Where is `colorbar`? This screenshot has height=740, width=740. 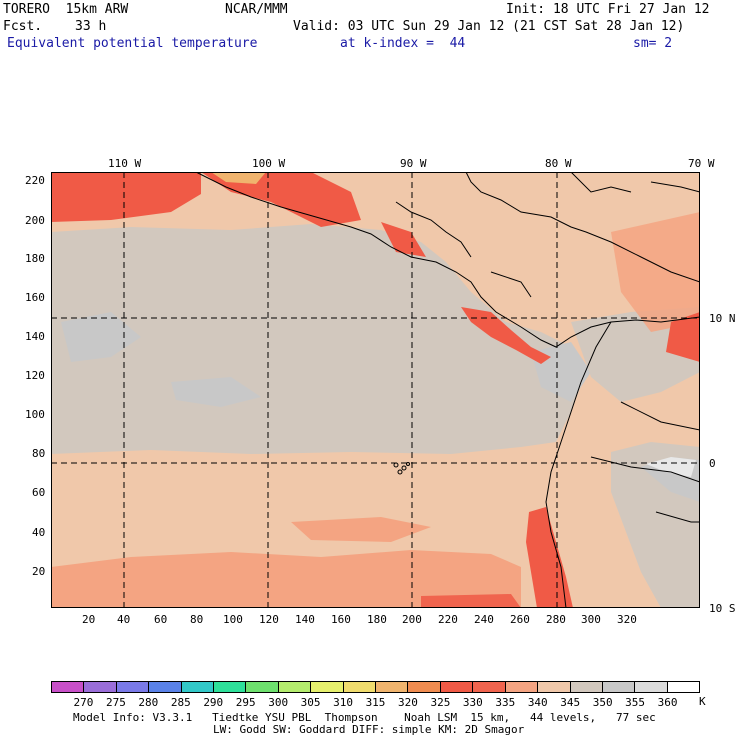
colorbar is located at coordinates (375, 687).